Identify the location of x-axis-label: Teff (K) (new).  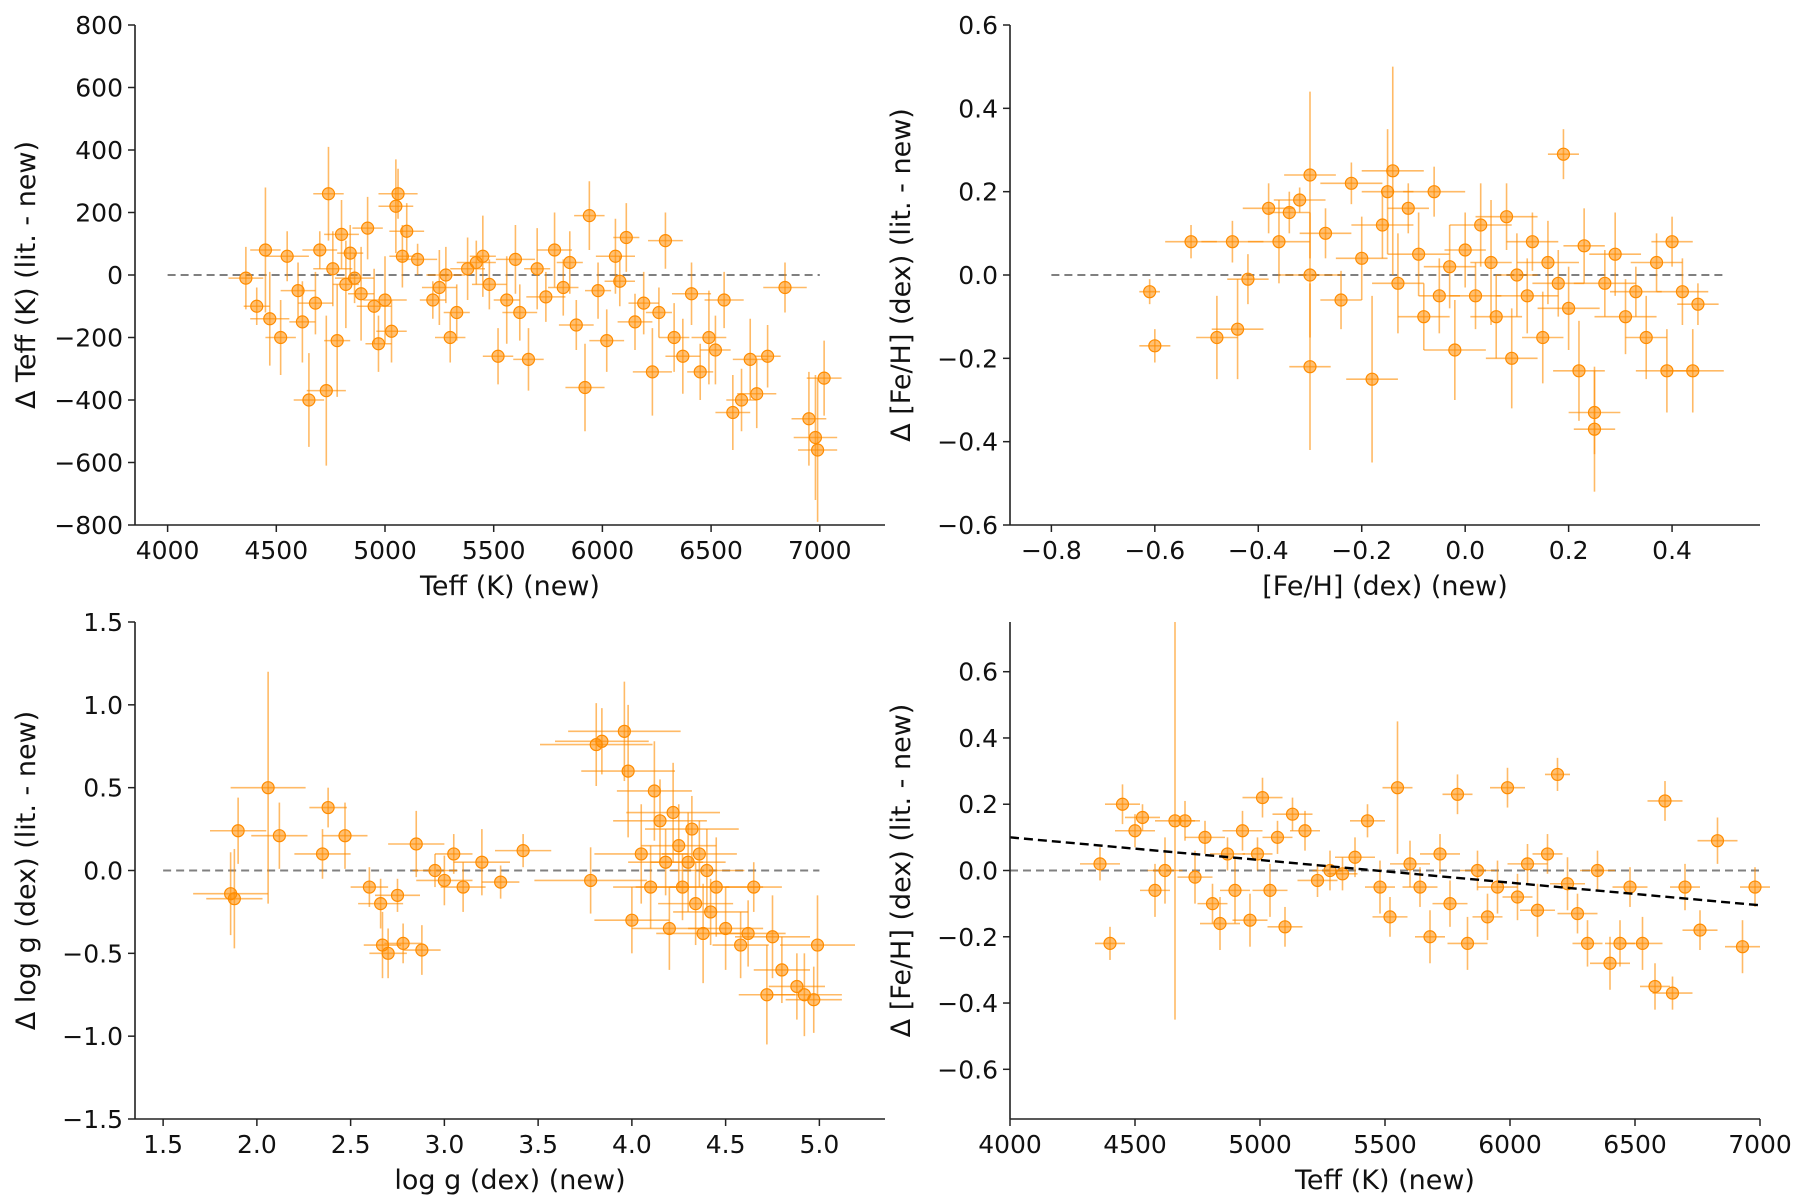
(509, 586).